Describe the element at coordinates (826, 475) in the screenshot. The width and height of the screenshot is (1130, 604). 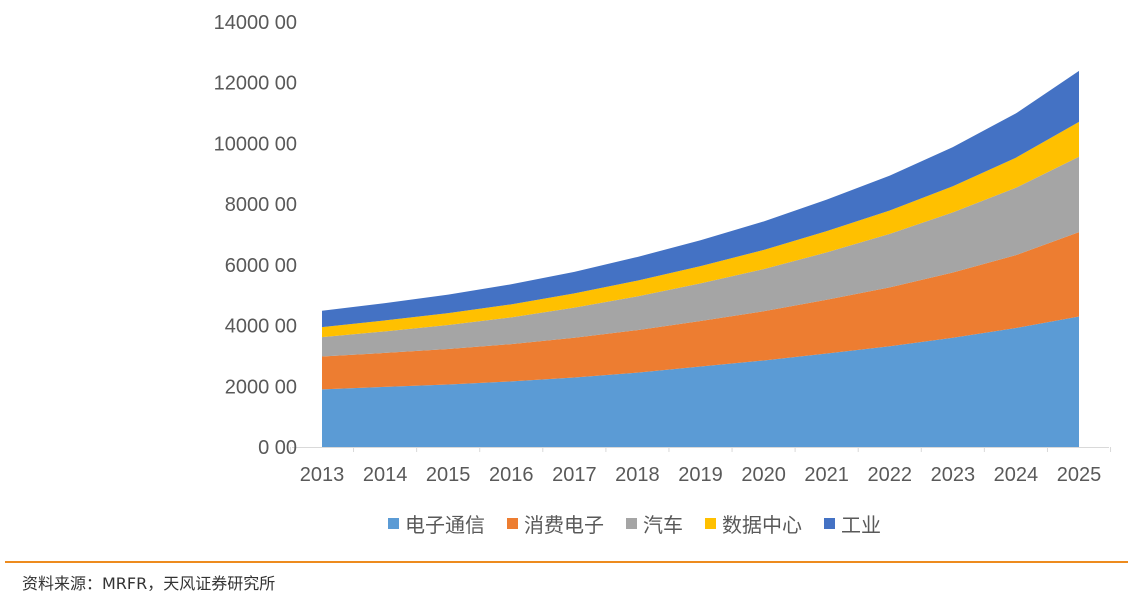
I see `x-tick-label: 2021` at that location.